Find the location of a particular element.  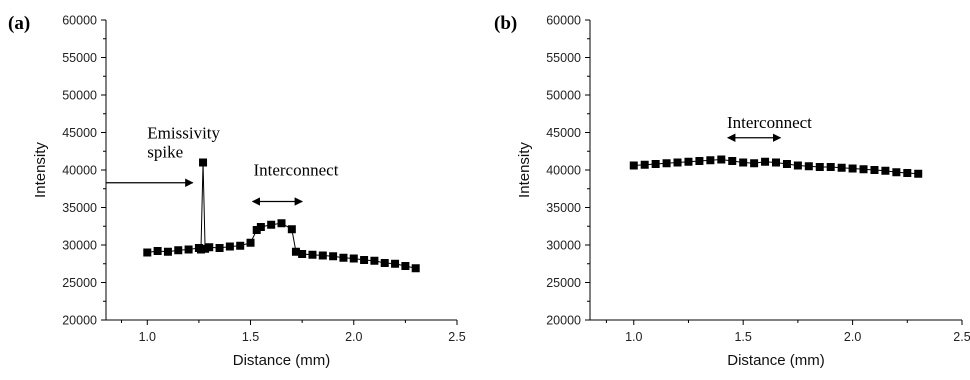

panel-b-x-tick-label: 1.5 is located at coordinates (742, 337).